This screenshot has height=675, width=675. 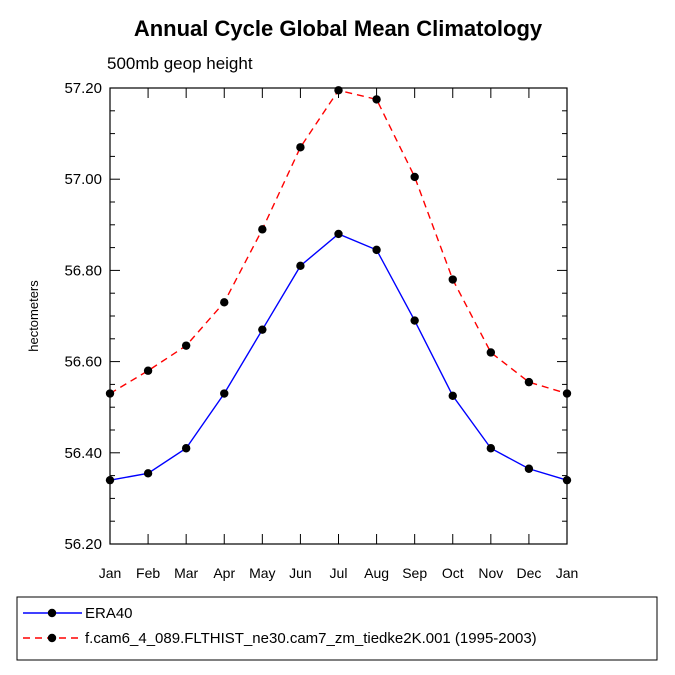 I want to click on chart-title: Annual Cycle Global Mean Climatology, so click(x=338, y=28).